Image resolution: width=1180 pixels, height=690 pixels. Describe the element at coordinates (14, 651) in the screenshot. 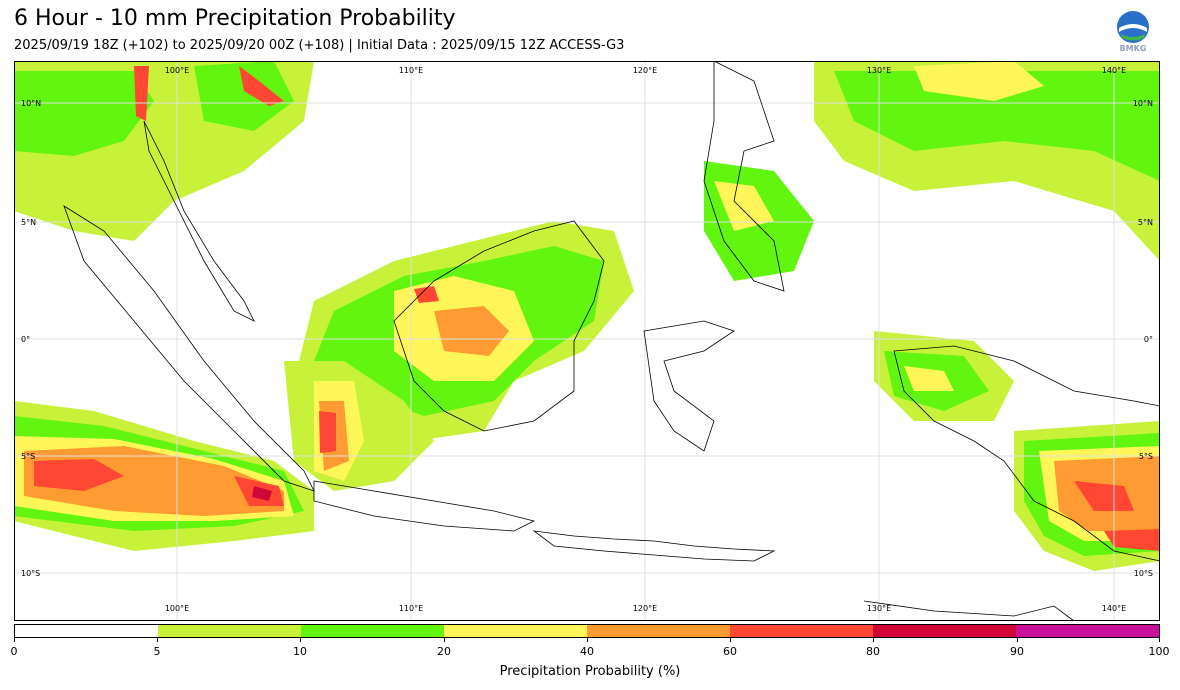

I see `colorbar-tick: 0` at that location.